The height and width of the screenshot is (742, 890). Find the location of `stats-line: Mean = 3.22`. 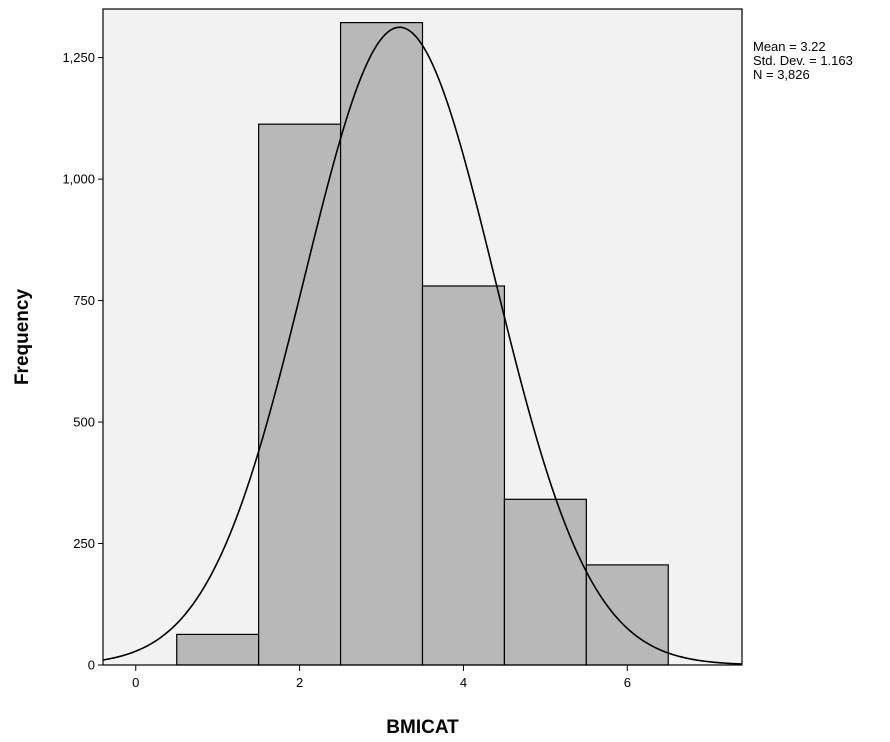

stats-line: Mean = 3.22 is located at coordinates (789, 46).